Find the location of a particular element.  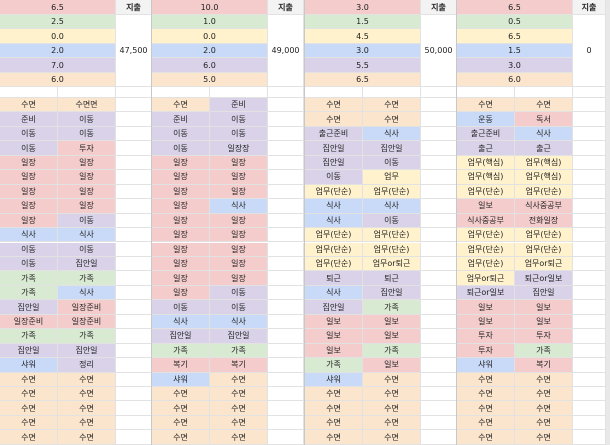

schedule-cell: 운동 is located at coordinates (486, 119).